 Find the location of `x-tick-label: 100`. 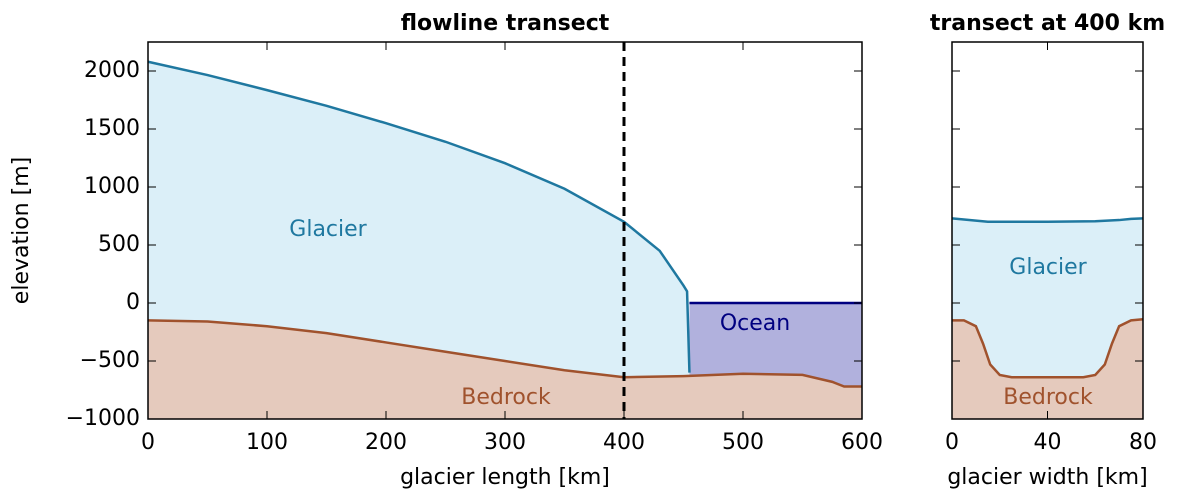

x-tick-label: 100 is located at coordinates (267, 442).